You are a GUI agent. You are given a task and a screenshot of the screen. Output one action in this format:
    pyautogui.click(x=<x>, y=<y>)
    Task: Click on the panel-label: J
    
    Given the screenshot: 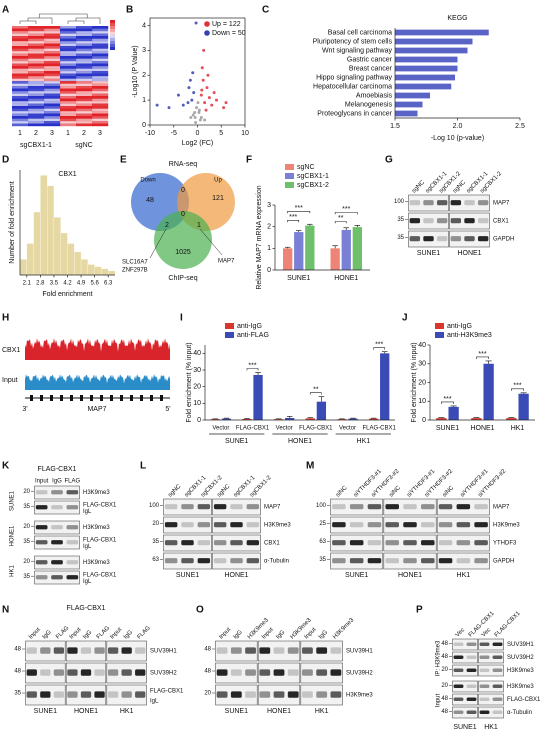 What is the action you would take?
    pyautogui.click(x=405, y=318)
    